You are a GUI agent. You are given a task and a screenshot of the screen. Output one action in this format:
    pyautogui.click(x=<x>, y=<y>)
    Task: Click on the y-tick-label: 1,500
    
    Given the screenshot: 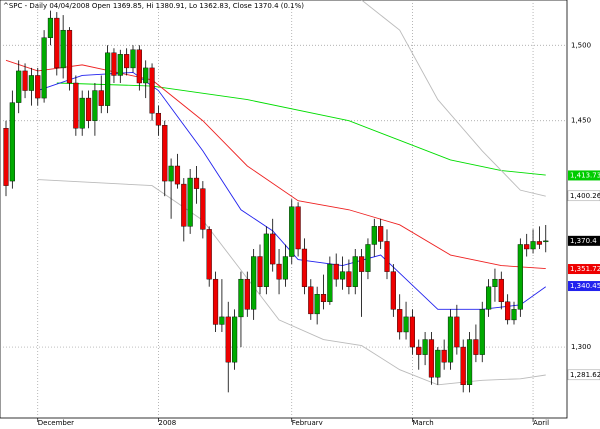 What is the action you would take?
    pyautogui.click(x=581, y=45)
    